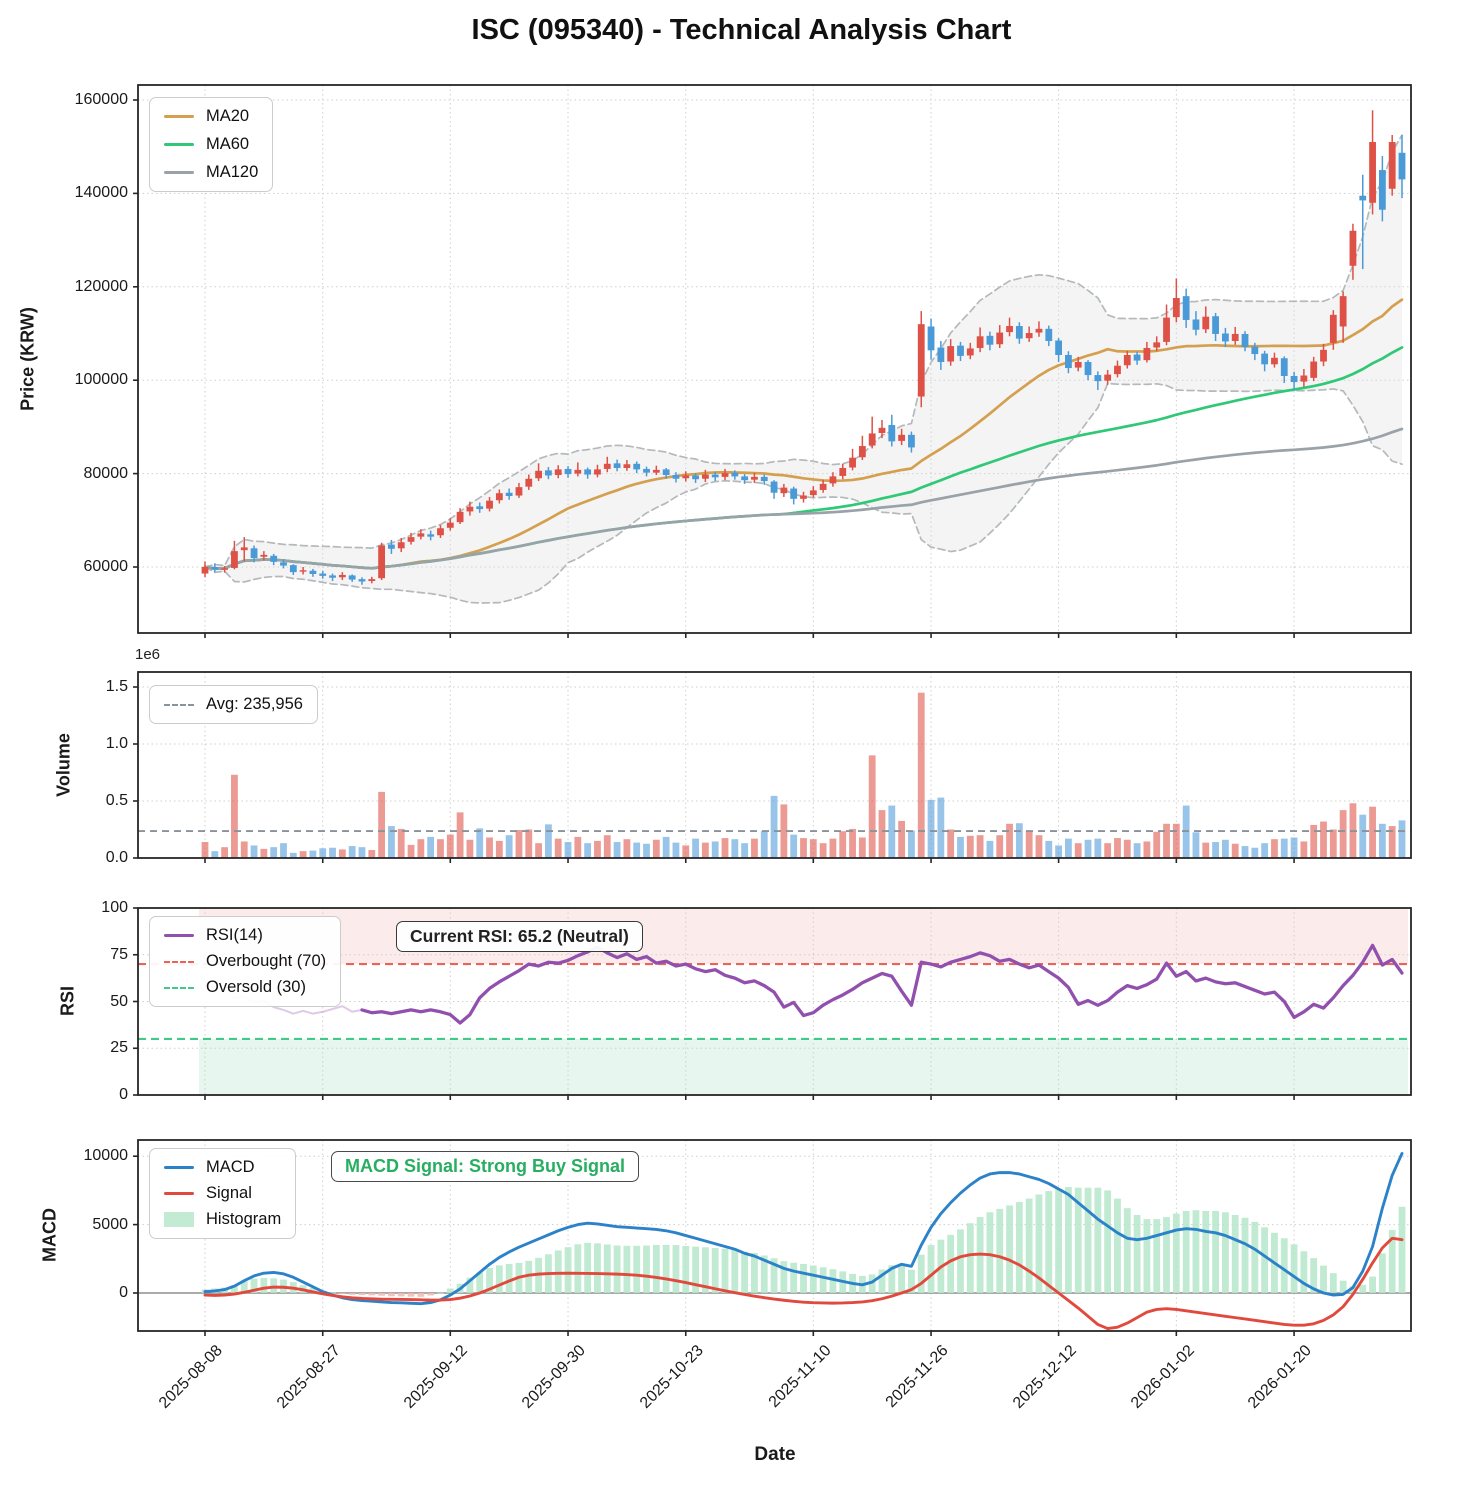 The height and width of the screenshot is (1491, 1483). Describe the element at coordinates (106, 566) in the screenshot. I see `y-tick-label: 60000` at that location.